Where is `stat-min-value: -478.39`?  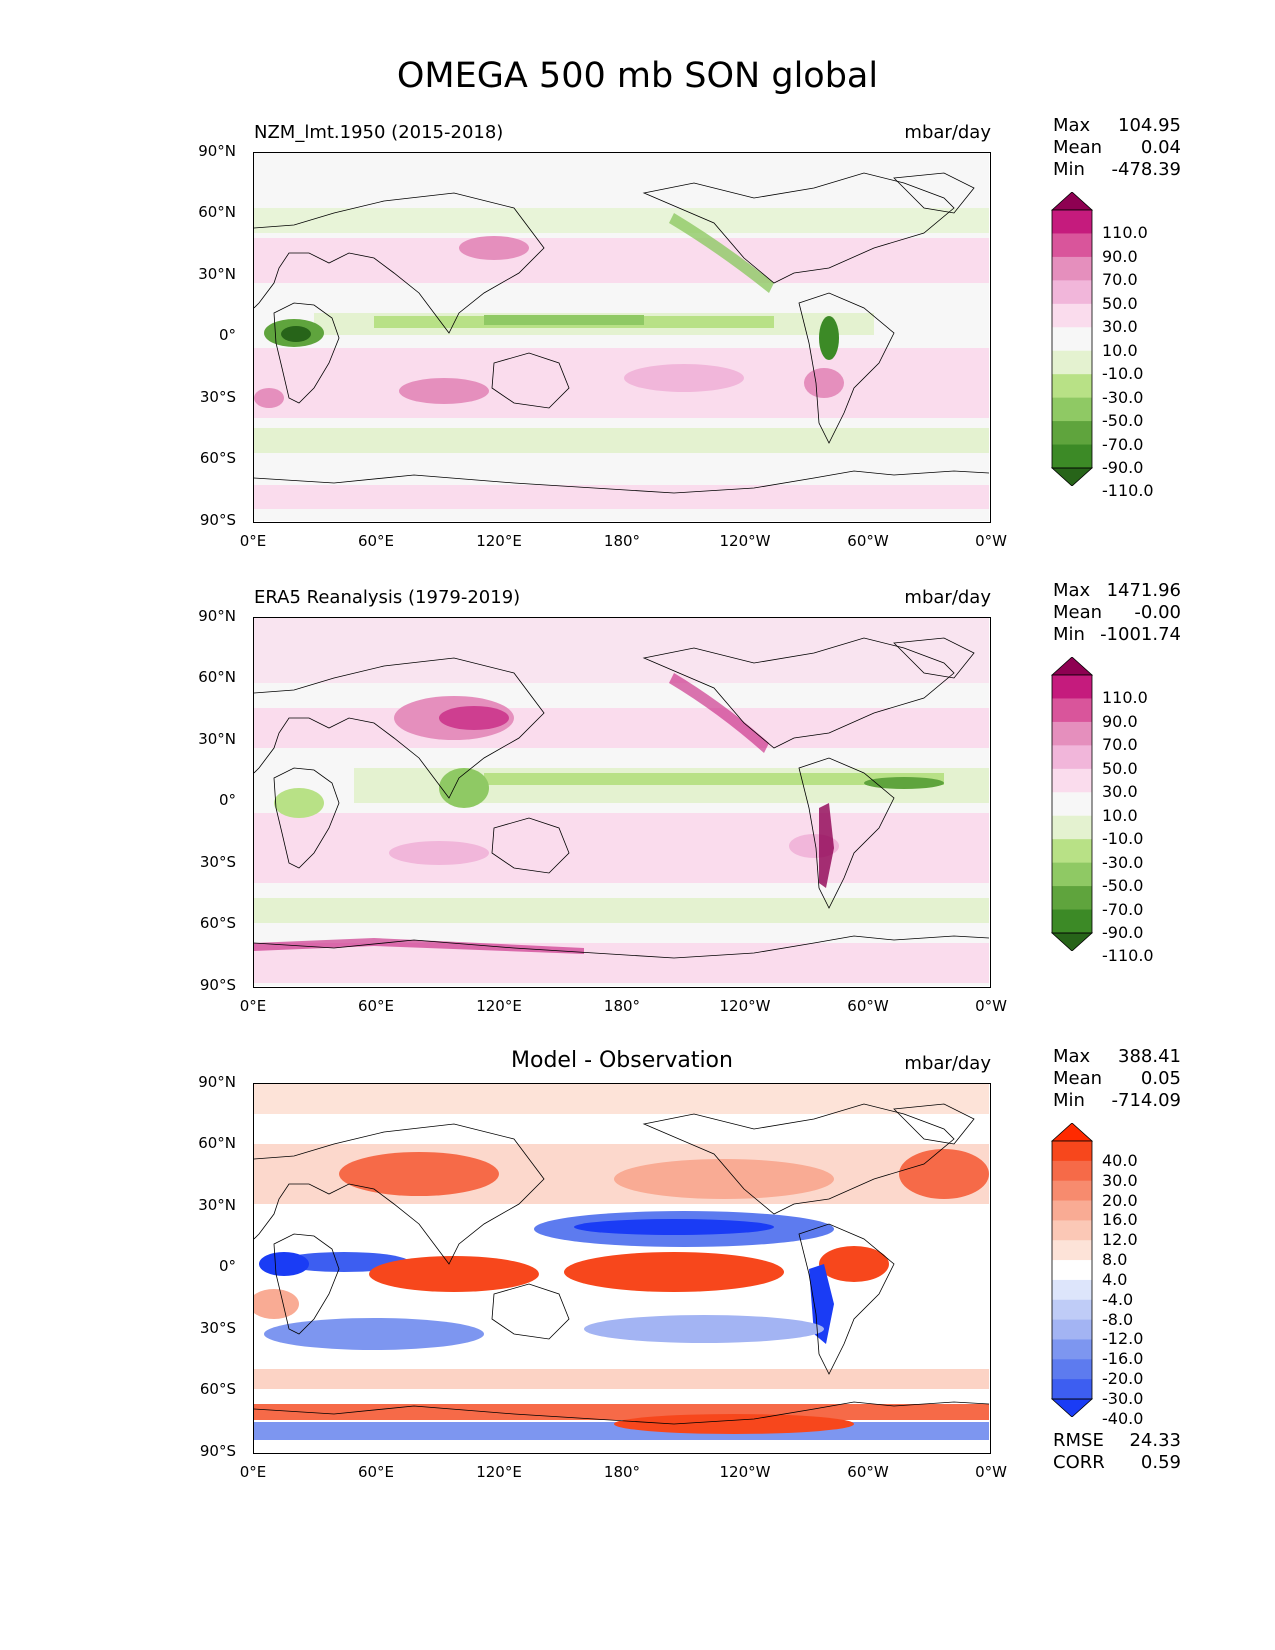 stat-min-value: -478.39 is located at coordinates (1146, 169).